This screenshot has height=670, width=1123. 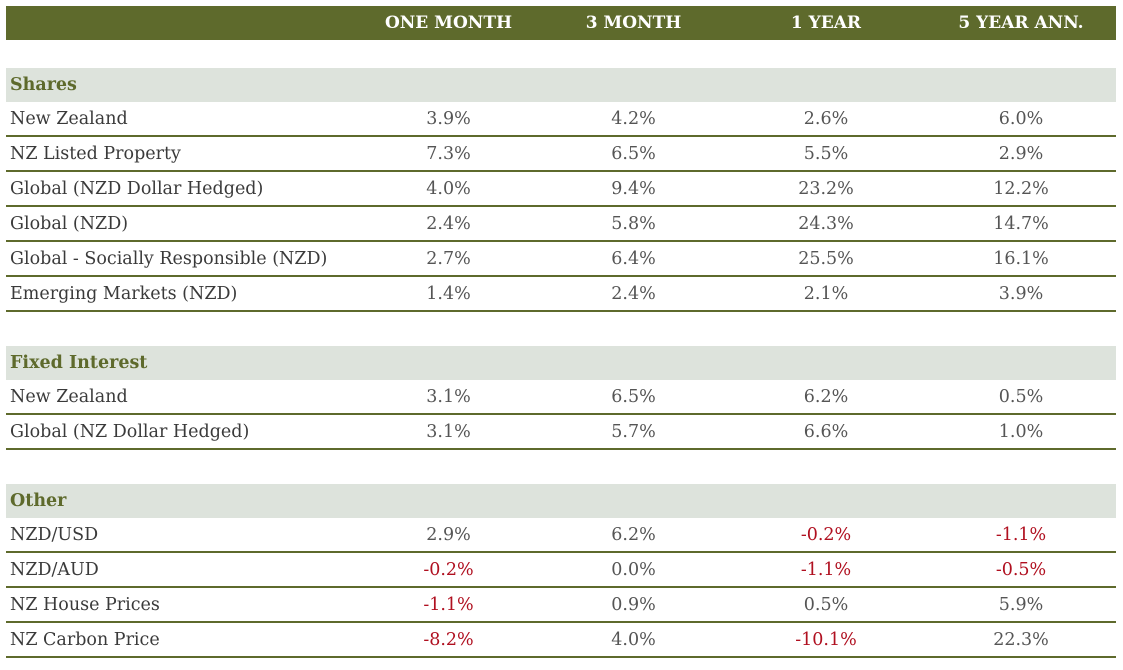 What do you see at coordinates (1021, 23) in the screenshot?
I see `header-5-year-ann: 5 YEAR ANN.` at bounding box center [1021, 23].